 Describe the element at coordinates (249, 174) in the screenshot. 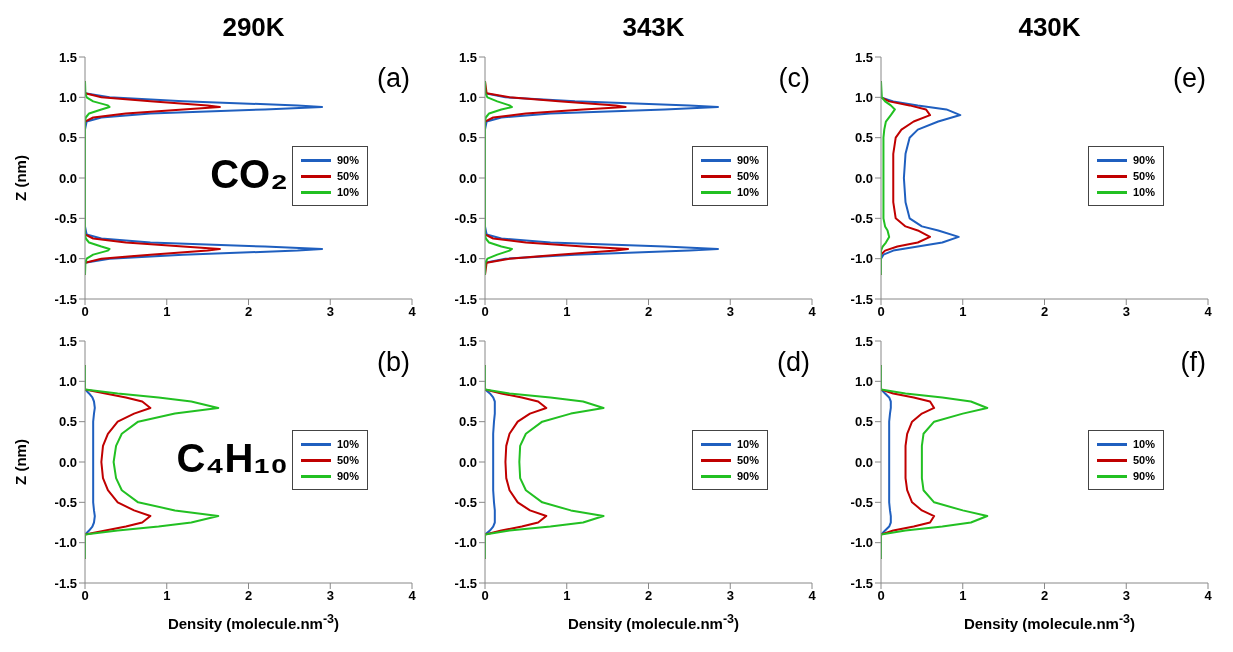

I see `annotation: CO₂` at that location.